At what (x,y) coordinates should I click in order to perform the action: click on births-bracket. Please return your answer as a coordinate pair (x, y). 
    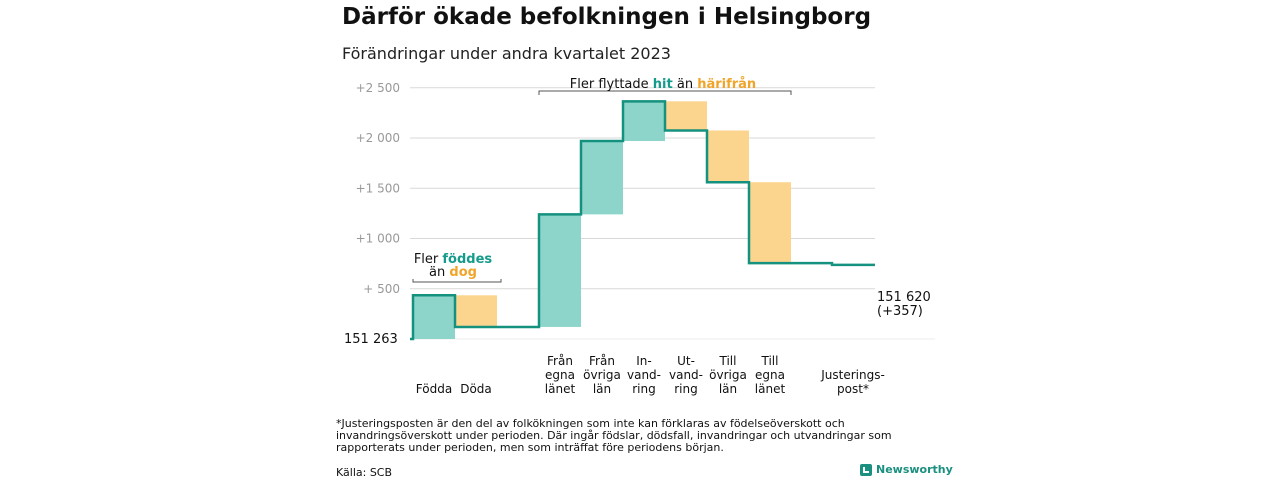
    Looking at the image, I should click on (457, 281).